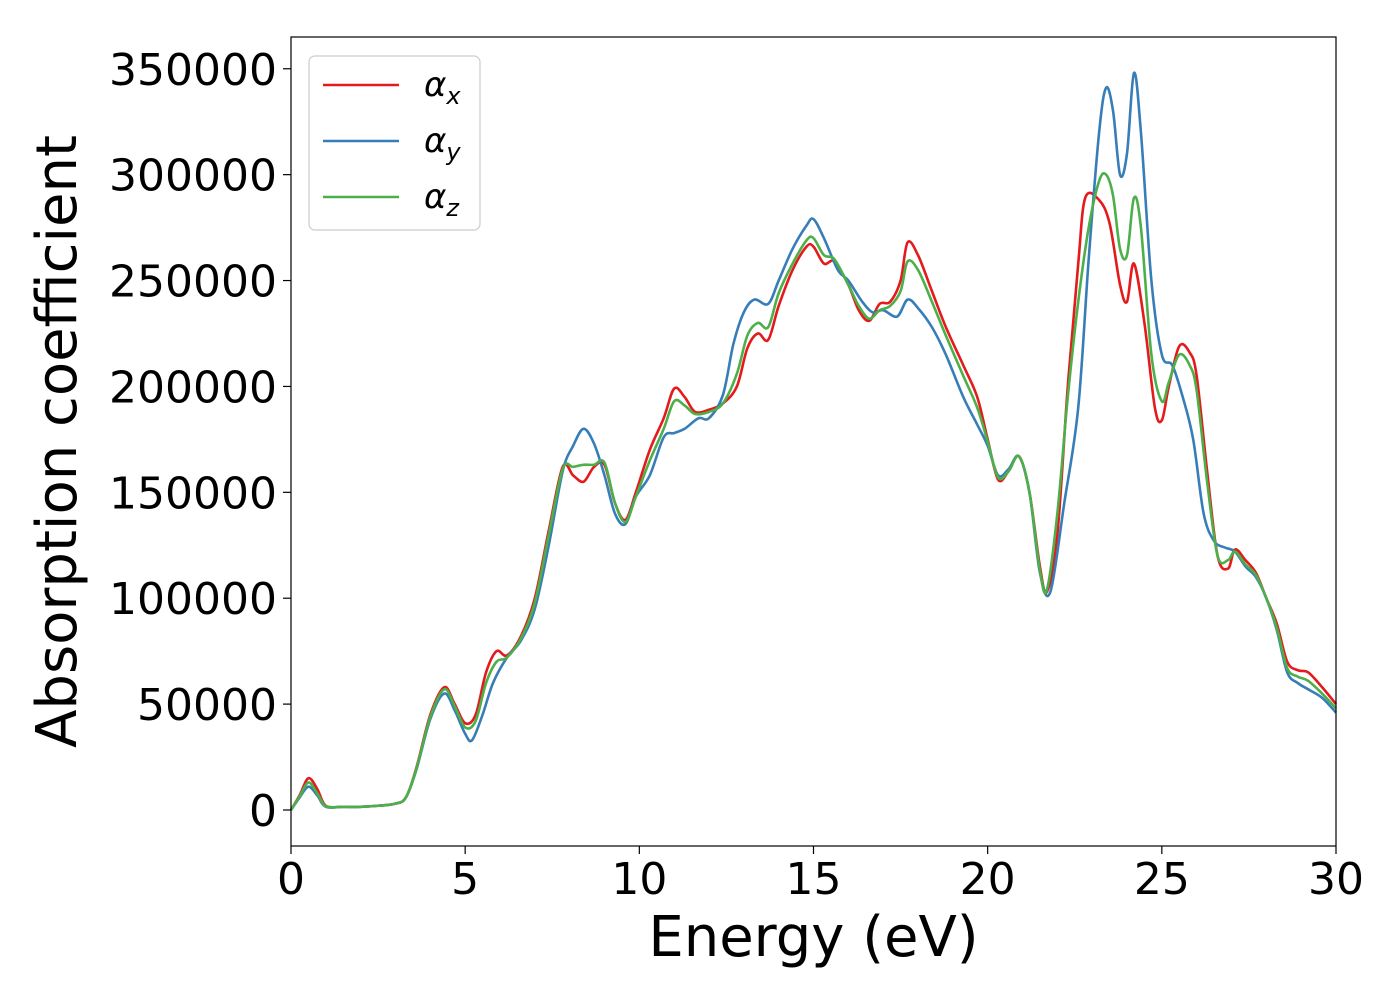 Image resolution: width=1400 pixels, height=1000 pixels. Describe the element at coordinates (193, 176) in the screenshot. I see `y-tick-label: 300000` at that location.